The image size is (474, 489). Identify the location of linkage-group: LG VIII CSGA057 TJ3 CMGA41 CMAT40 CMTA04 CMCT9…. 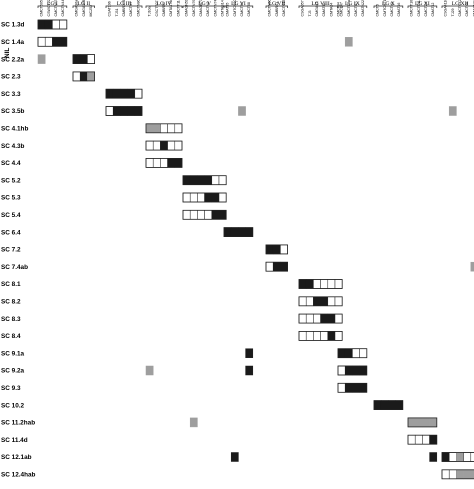
(320, 8).